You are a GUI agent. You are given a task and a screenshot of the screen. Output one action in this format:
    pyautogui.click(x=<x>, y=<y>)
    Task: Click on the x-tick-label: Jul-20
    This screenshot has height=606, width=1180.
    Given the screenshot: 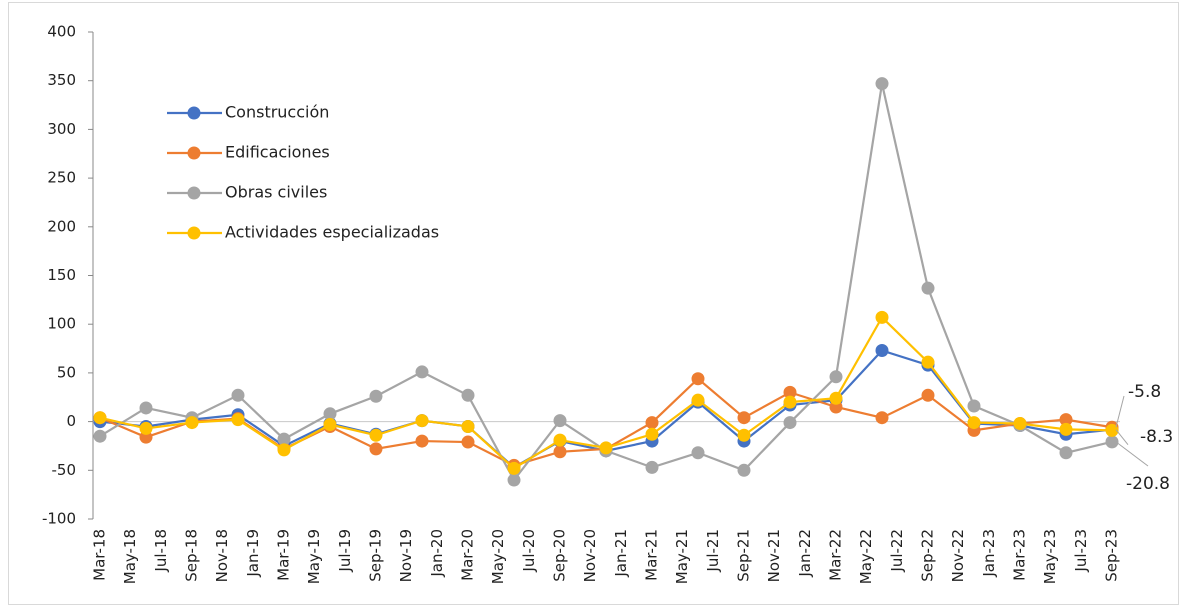 What is the action you would take?
    pyautogui.click(x=529, y=551)
    